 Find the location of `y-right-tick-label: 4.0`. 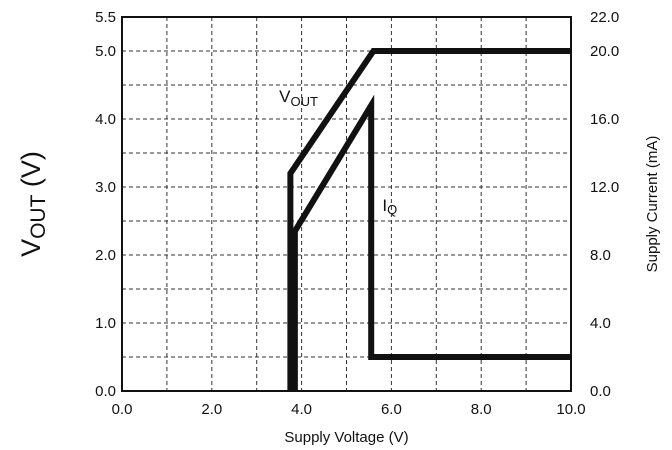

y-right-tick-label: 4.0 is located at coordinates (600, 323).